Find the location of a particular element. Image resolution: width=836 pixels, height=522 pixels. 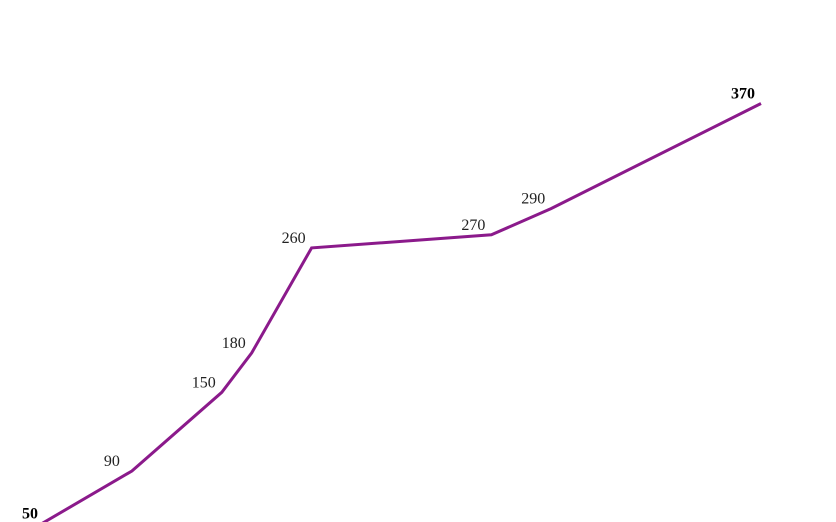

data-label-2: 150 is located at coordinates (204, 382).